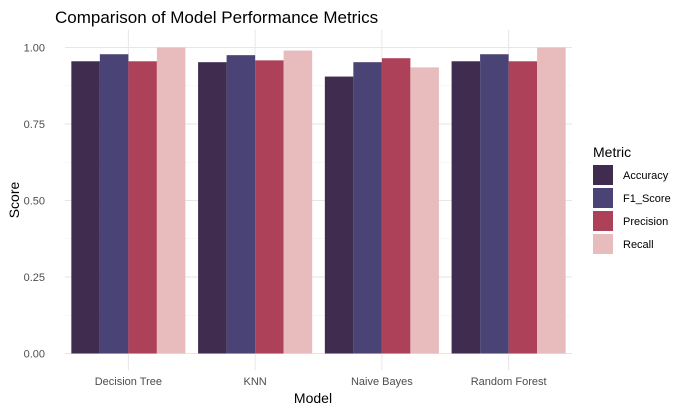  I want to click on bar-accuracy-knn, so click(212, 208).